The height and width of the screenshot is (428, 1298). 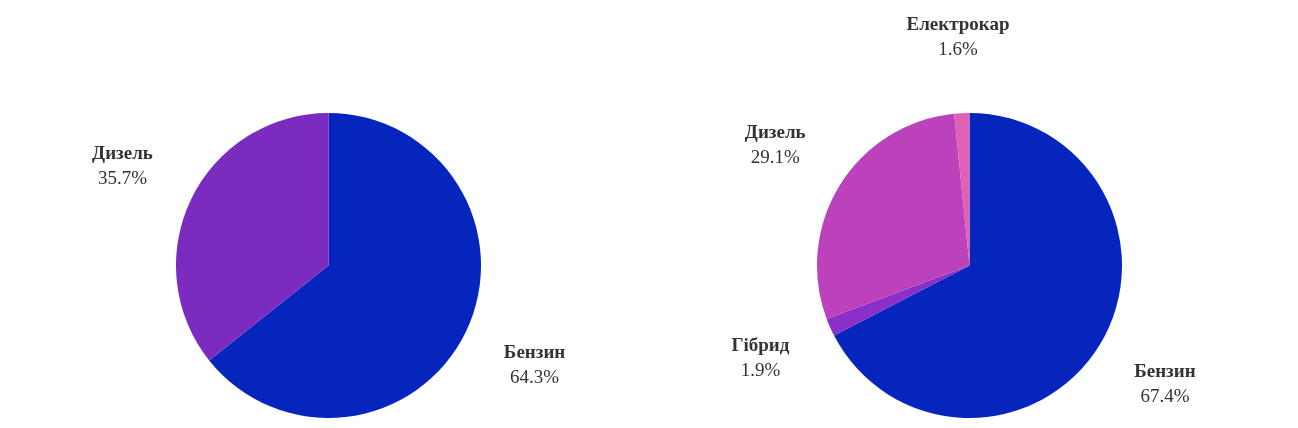 I want to click on data-label: 29.1%, so click(x=775, y=156).